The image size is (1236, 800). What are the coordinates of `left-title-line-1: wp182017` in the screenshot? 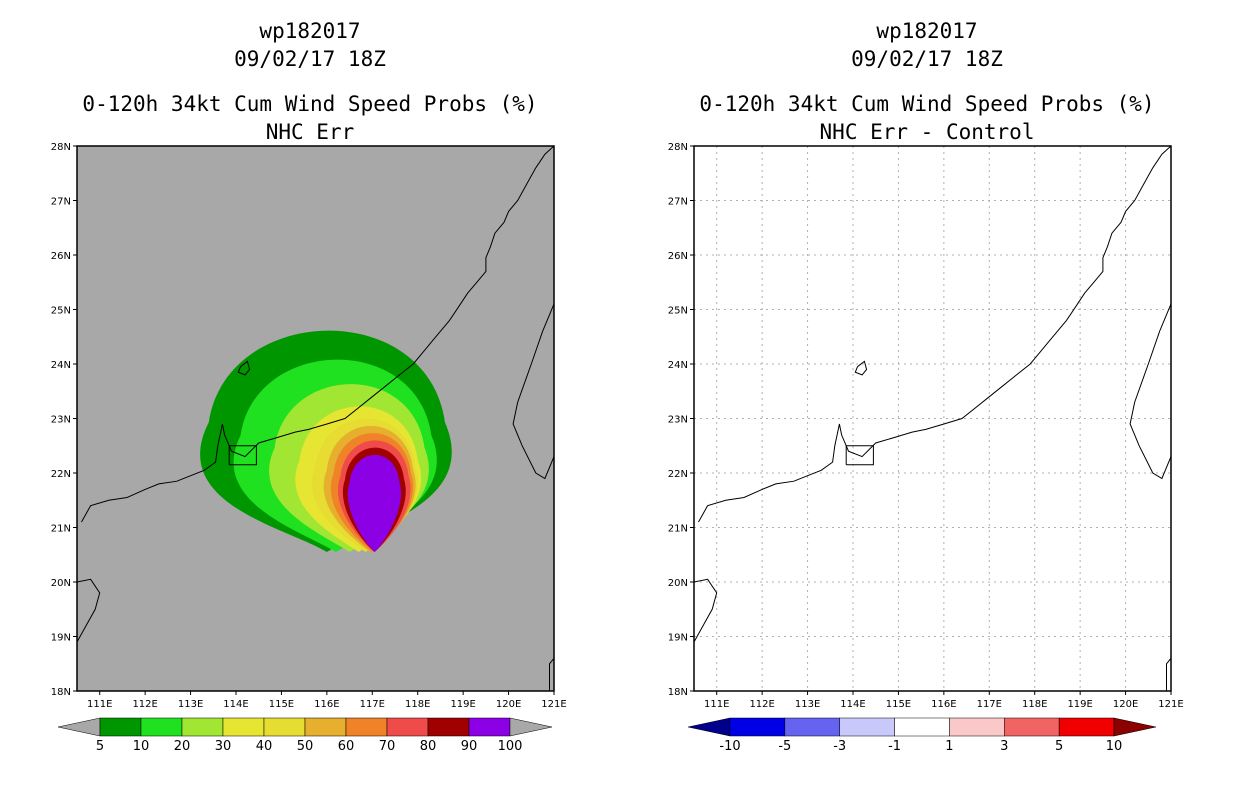 It's located at (310, 31).